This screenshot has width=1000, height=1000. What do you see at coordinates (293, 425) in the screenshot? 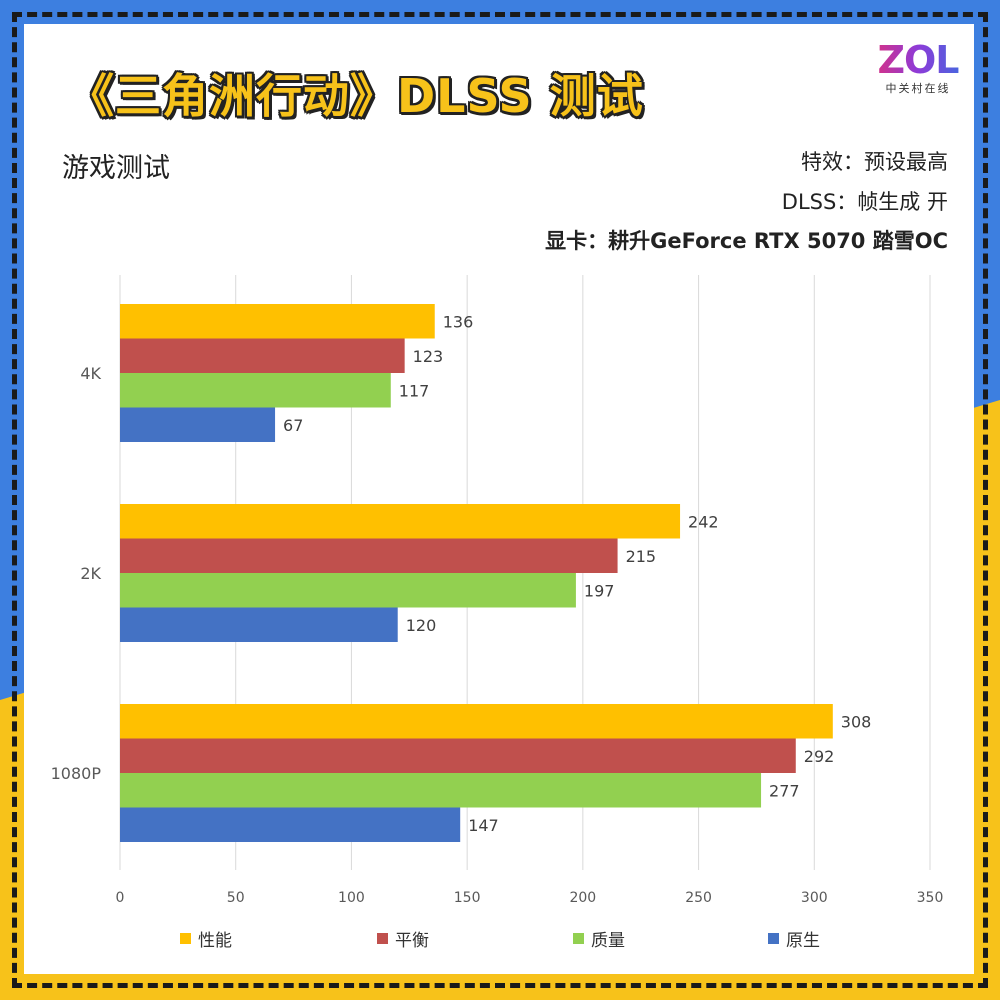
I see `data-label: 67` at bounding box center [293, 425].